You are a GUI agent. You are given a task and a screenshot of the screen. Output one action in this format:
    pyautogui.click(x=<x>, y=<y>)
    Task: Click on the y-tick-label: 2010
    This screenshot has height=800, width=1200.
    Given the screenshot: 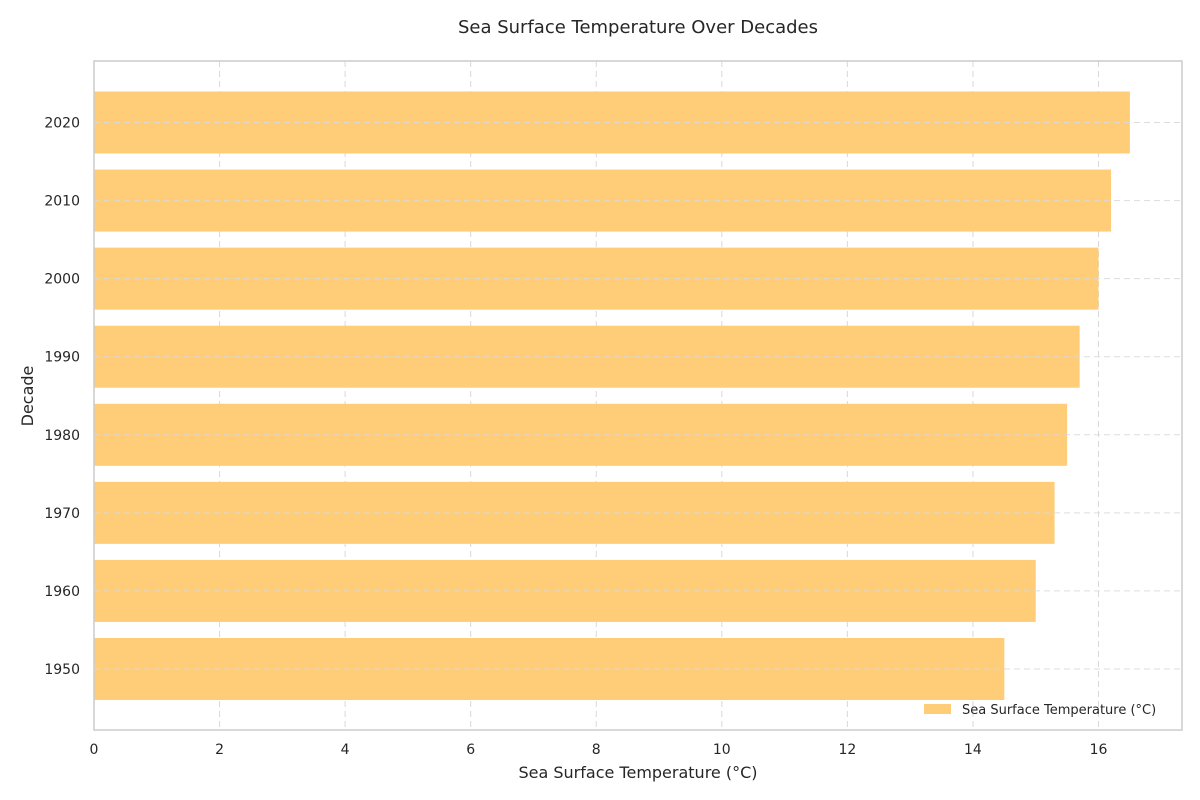 What is the action you would take?
    pyautogui.click(x=62, y=202)
    